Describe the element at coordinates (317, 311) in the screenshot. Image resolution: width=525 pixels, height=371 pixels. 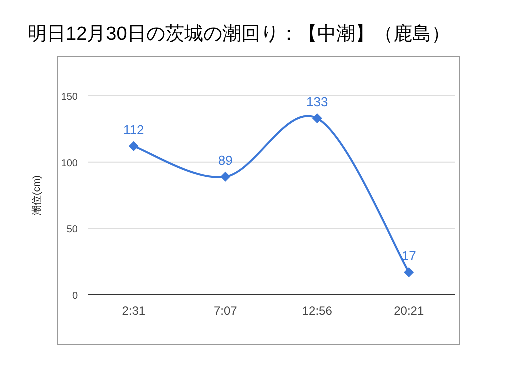
I see `x-tick-label: 12:56` at that location.